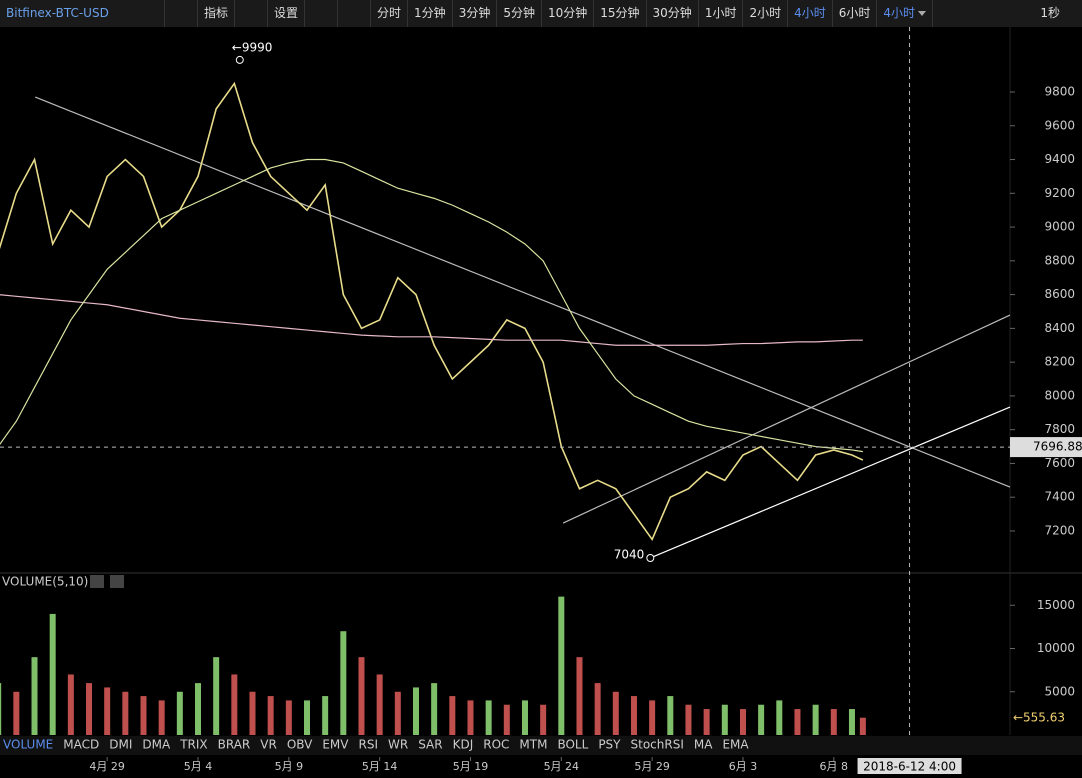  Describe the element at coordinates (217, 13) in the screenshot. I see `indicator-button: 指标` at that location.